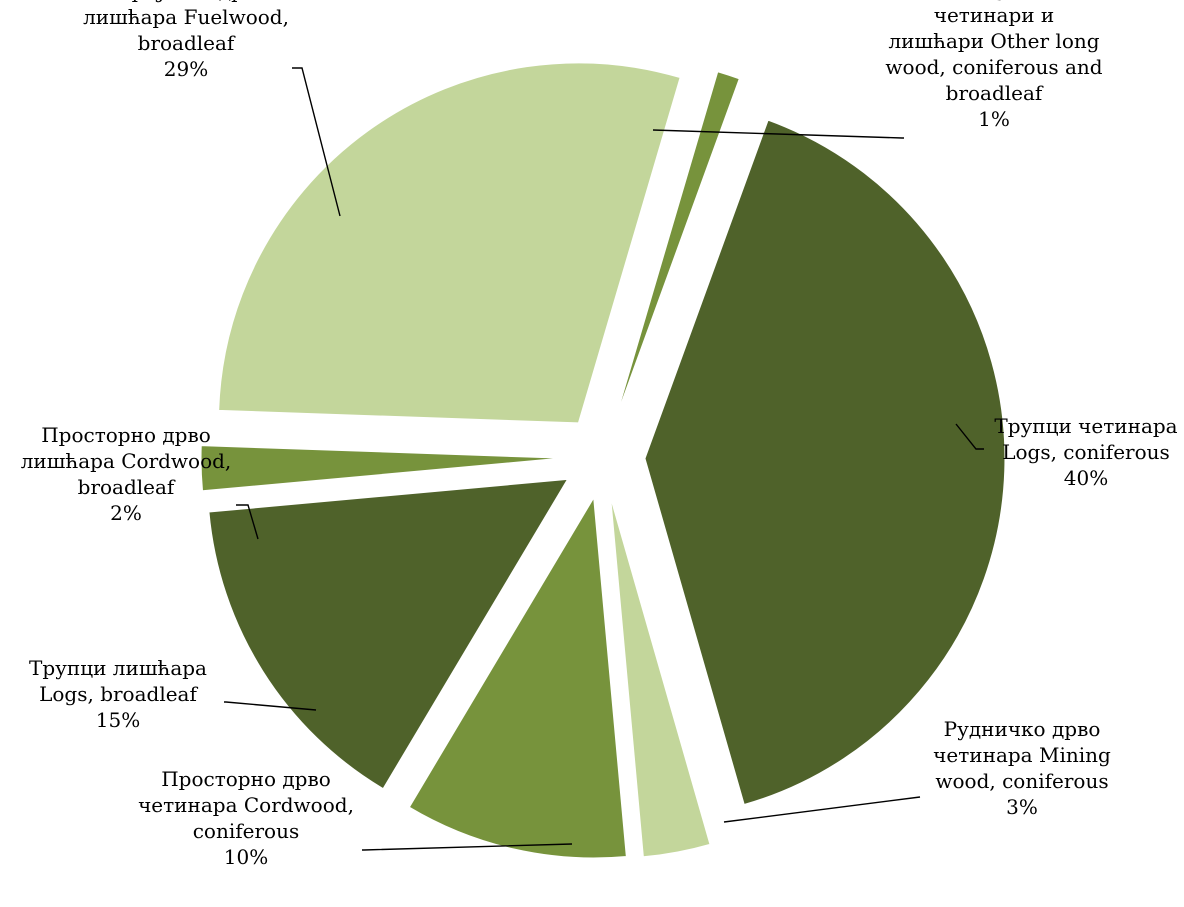 Image resolution: width=1184 pixels, height=907 pixels. Describe the element at coordinates (1085, 426) in the screenshot. I see `slice-label-line: Трупци четинара` at that location.